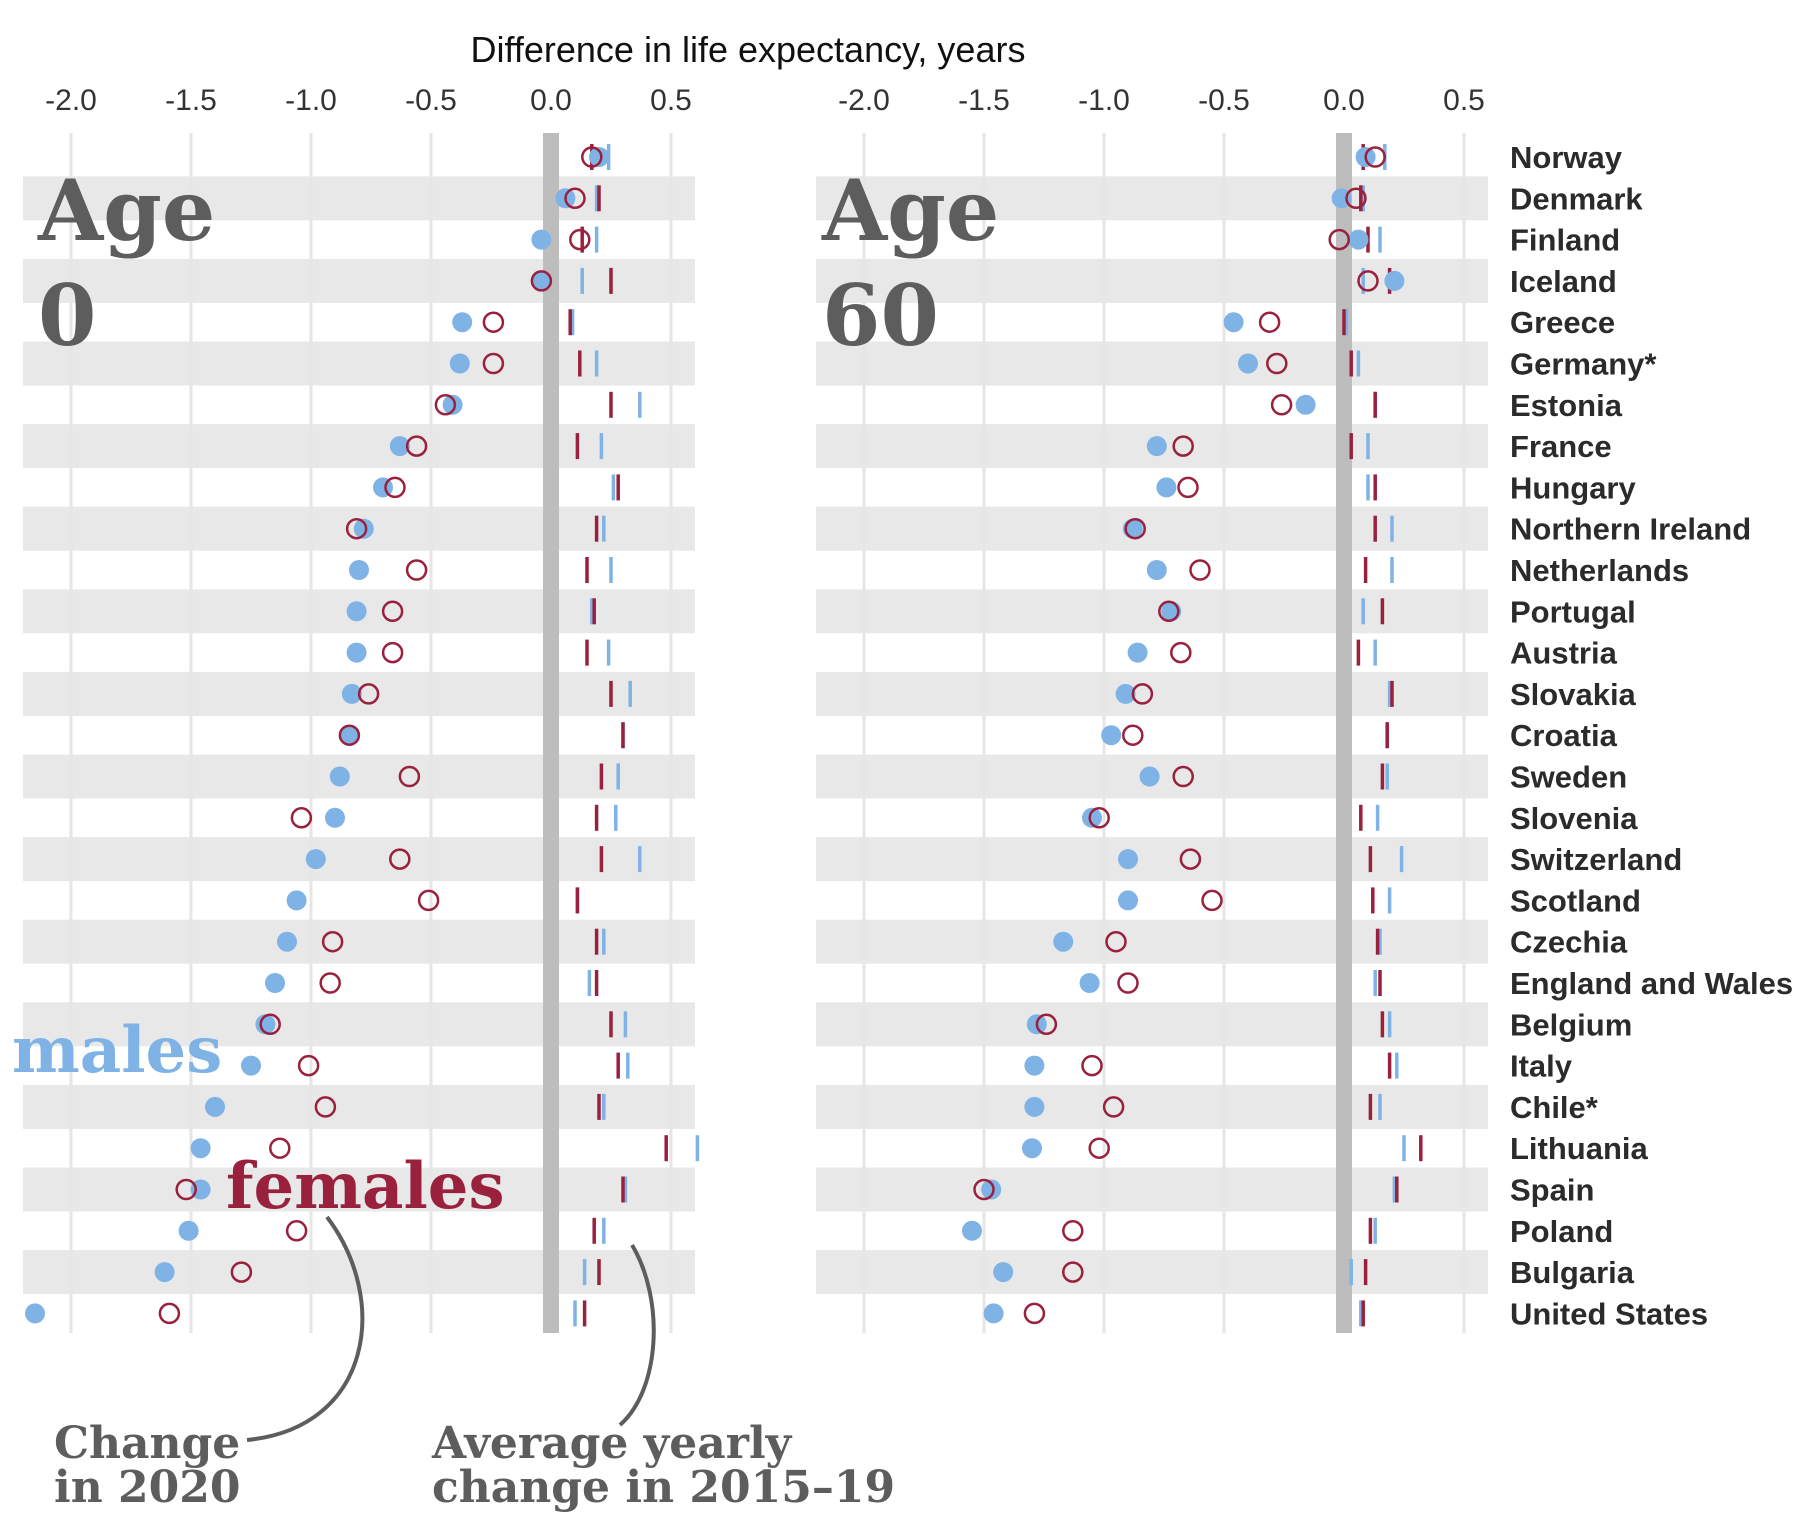 This screenshot has height=1515, width=1800. What do you see at coordinates (1569, 942) in the screenshot?
I see `country-label: Czechia` at bounding box center [1569, 942].